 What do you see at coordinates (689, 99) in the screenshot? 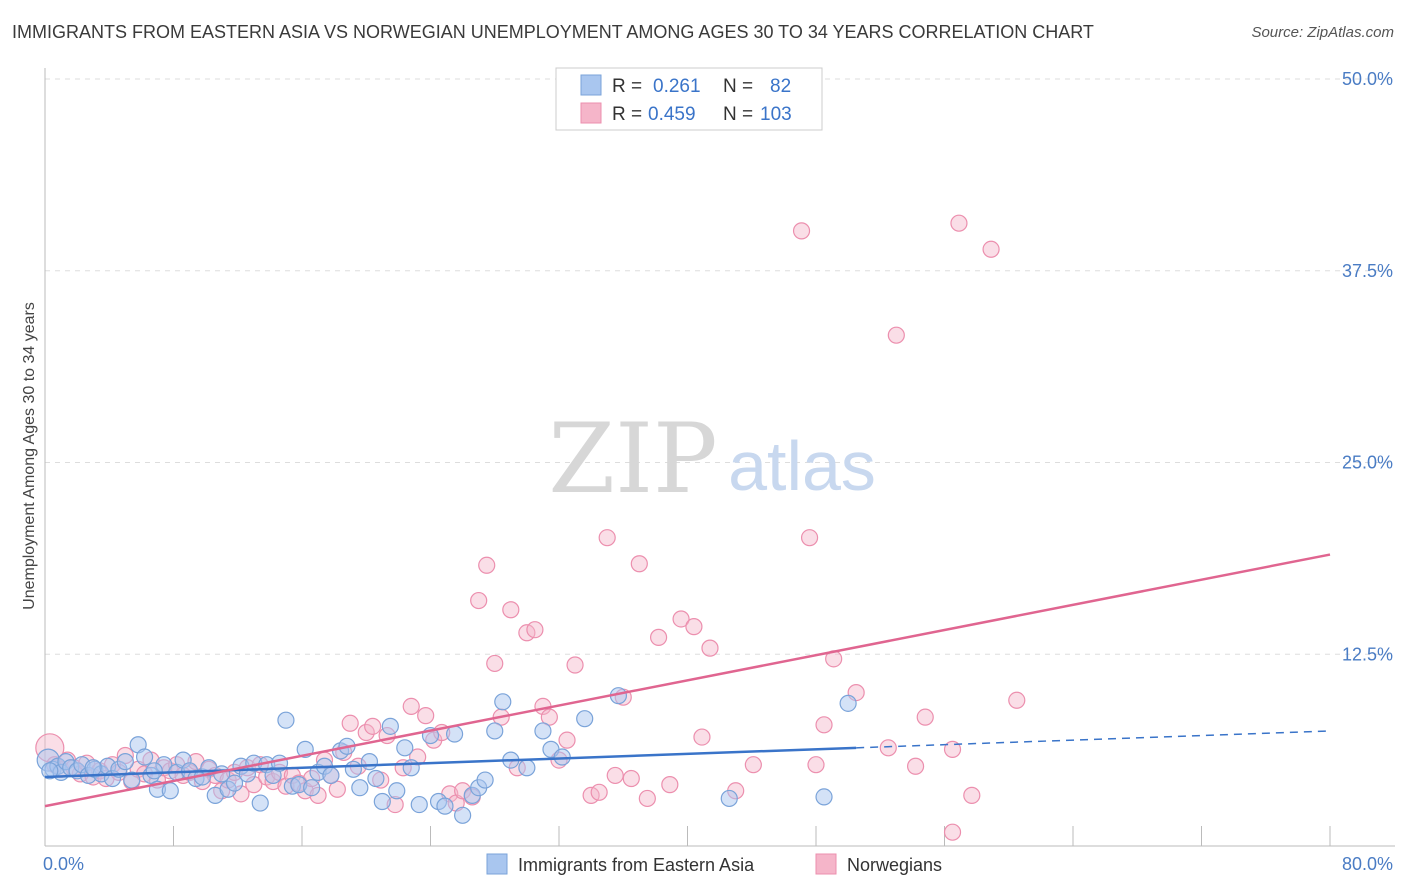
I see `stats-legend: R = 0.261 N = 82 R = 0.459 N = 103` at bounding box center [689, 99].